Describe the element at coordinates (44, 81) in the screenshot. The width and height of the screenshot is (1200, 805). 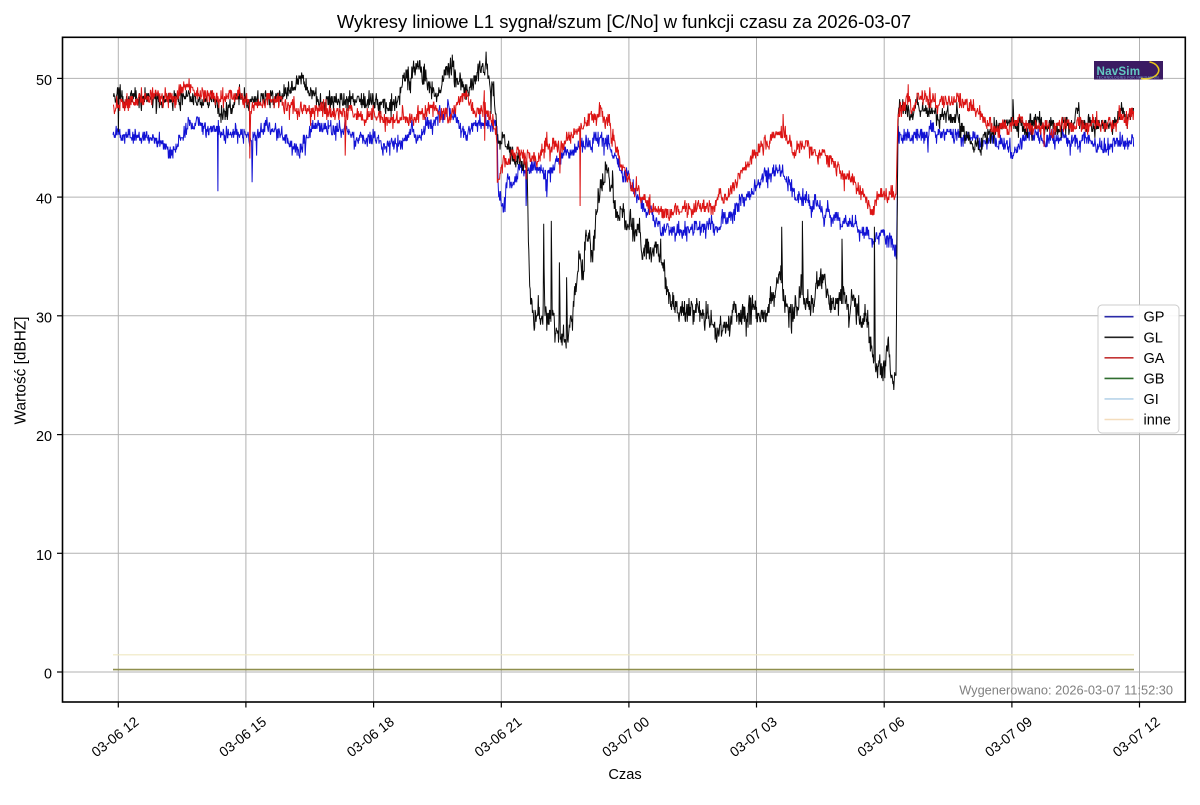
I see `svg-text: 50` at that location.